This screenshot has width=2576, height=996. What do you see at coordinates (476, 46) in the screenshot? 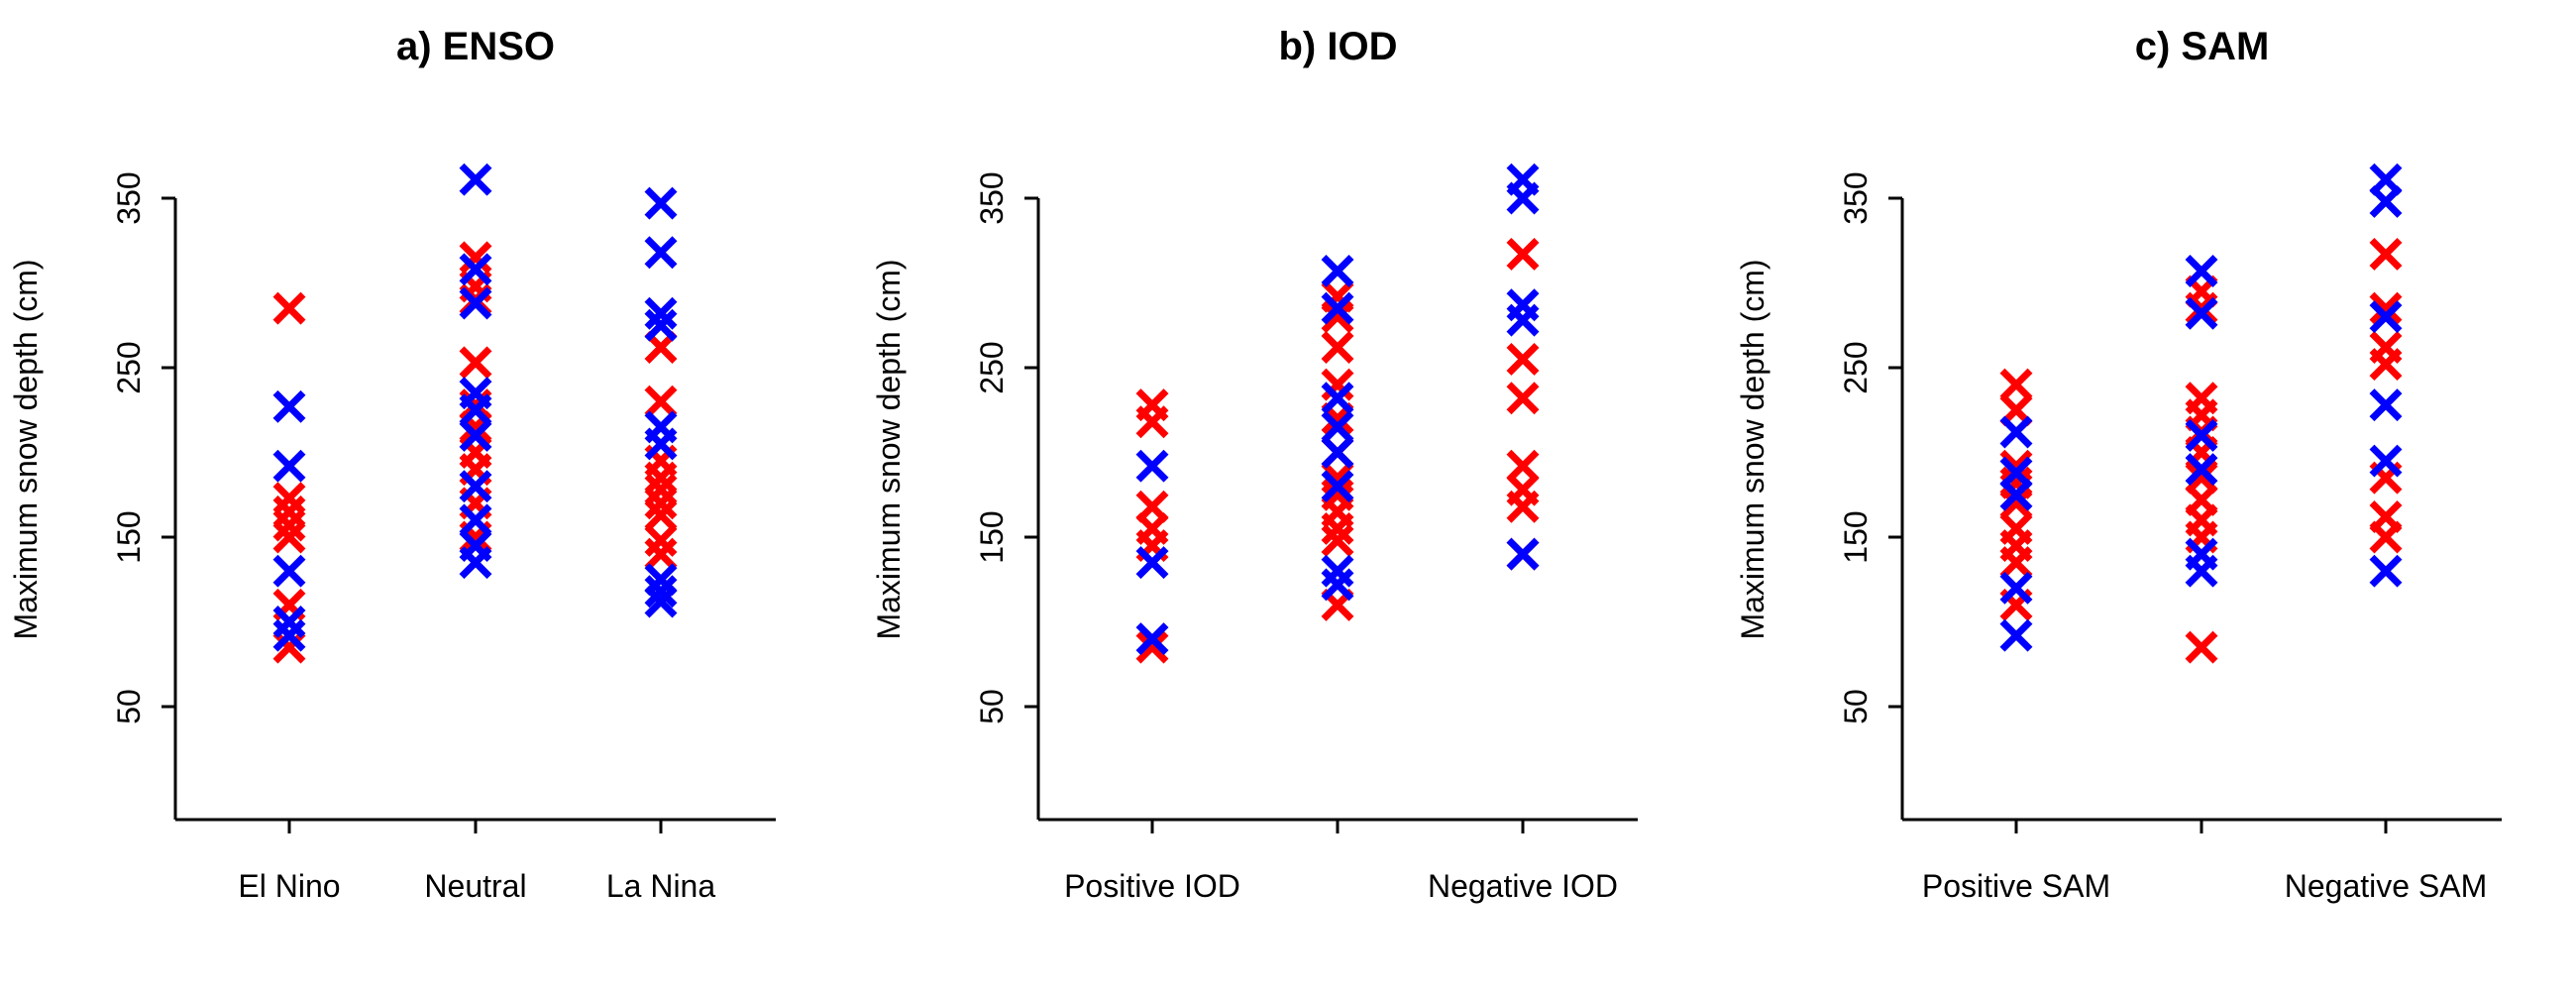
I see `panel-title: a) ENSO` at bounding box center [476, 46].